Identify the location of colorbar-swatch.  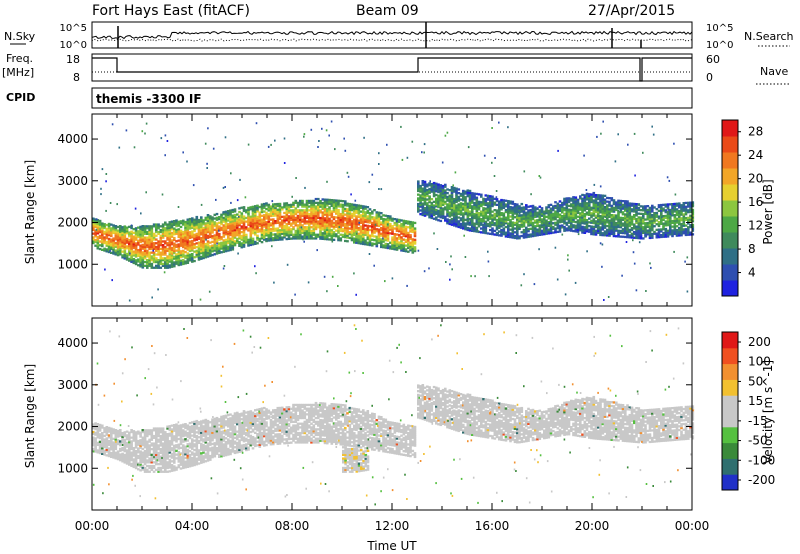
(730, 208).